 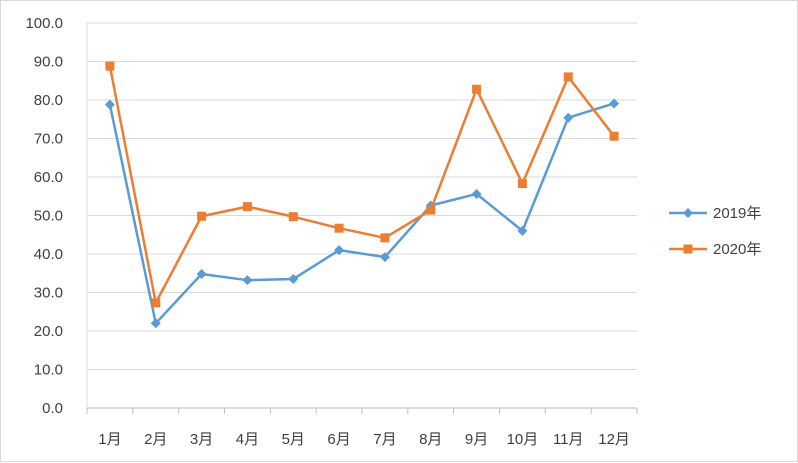 I want to click on y-tick-label: 80.0, so click(x=48, y=100).